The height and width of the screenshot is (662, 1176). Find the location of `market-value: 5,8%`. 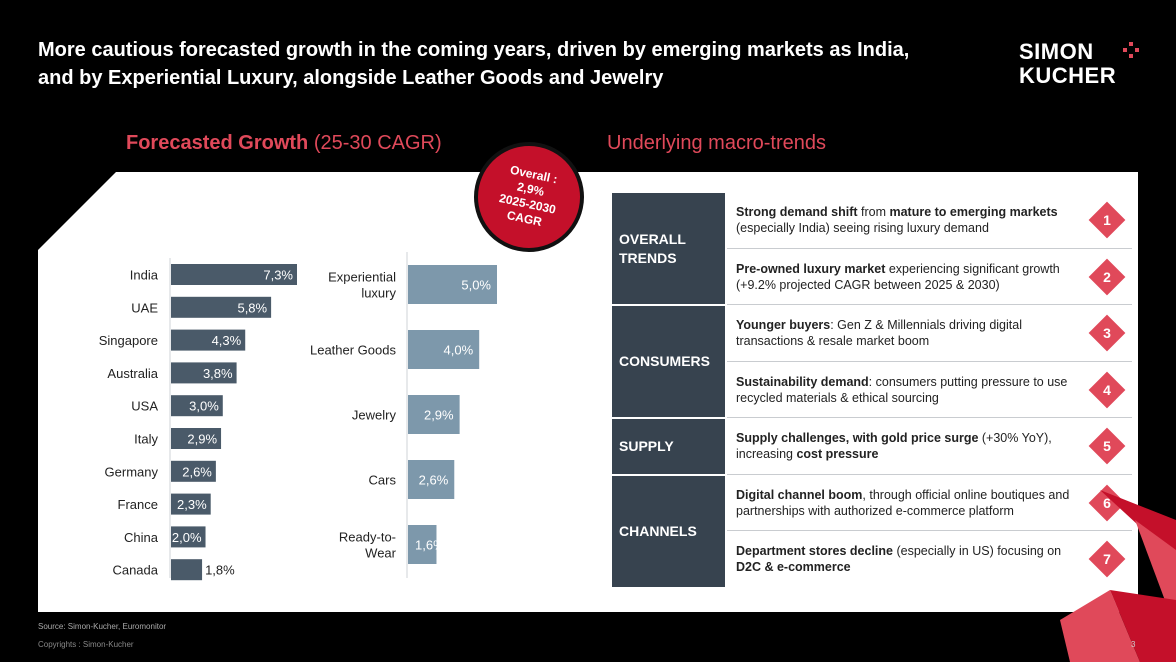

market-value: 5,8% is located at coordinates (252, 307).